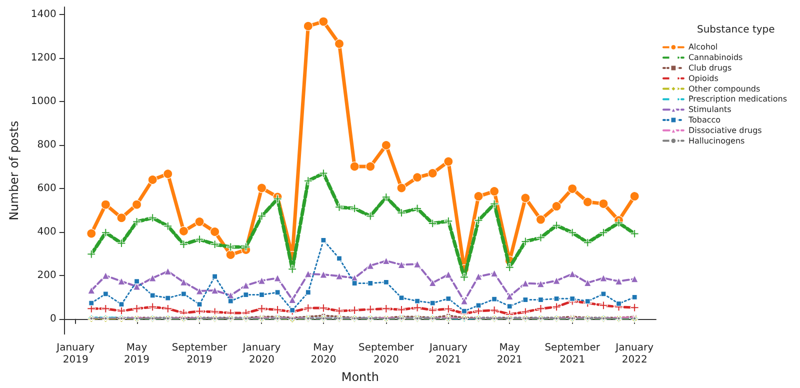  Describe the element at coordinates (716, 141) in the screenshot. I see `legend-label: Hallucinogens` at that location.